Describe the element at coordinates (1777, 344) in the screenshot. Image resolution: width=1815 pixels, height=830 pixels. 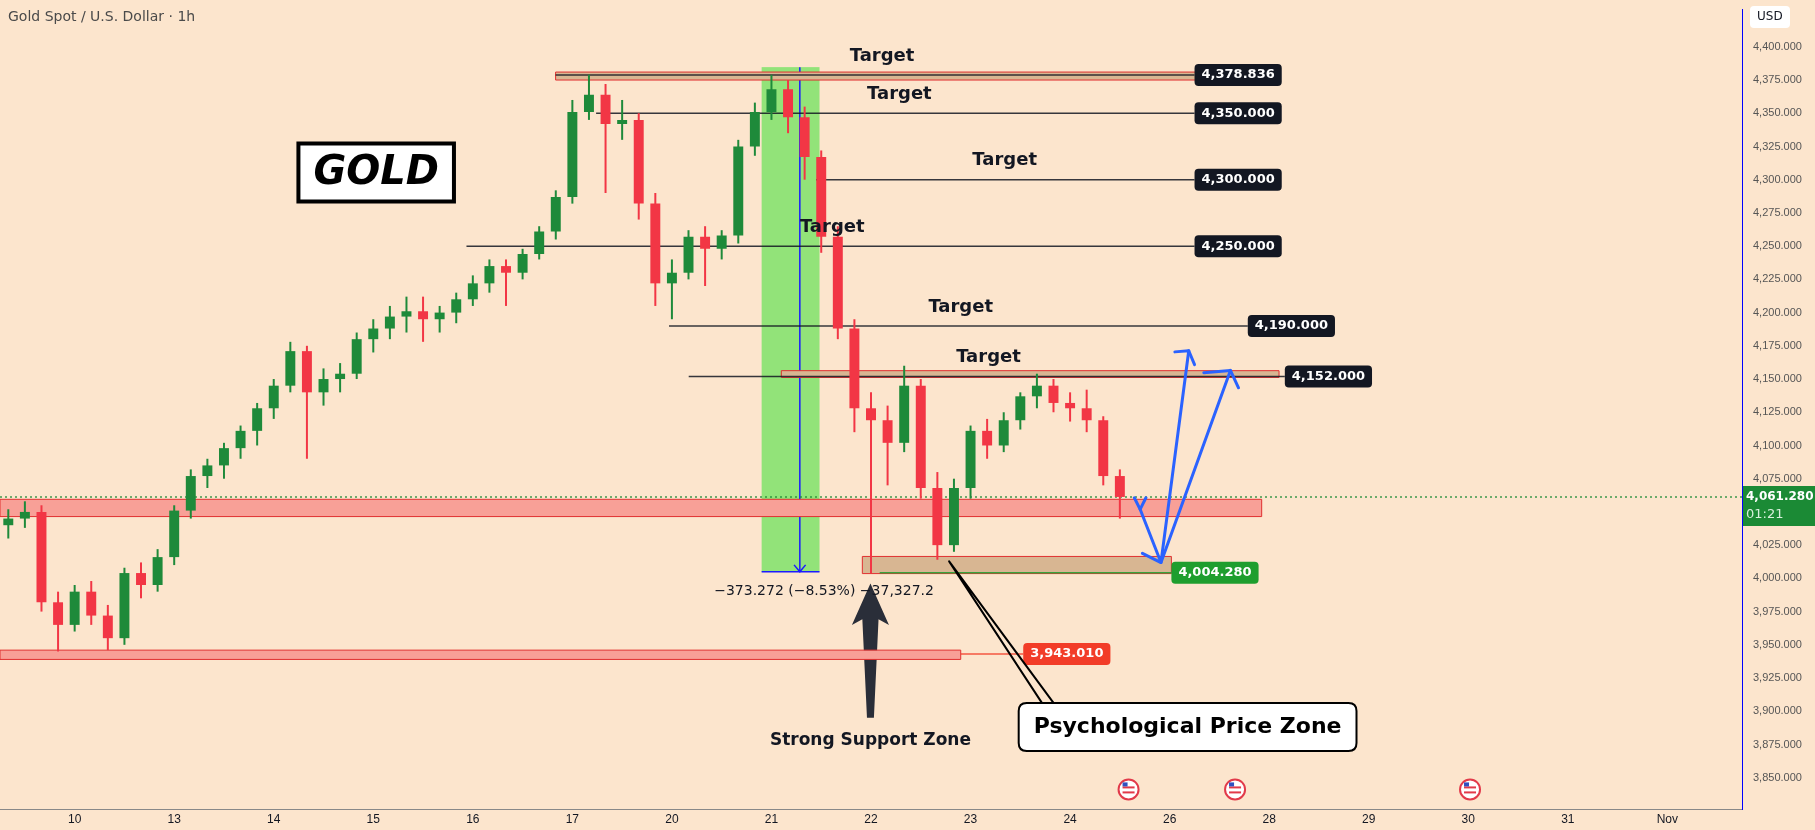
I see `y-tick-label: 4,175.000` at that location.